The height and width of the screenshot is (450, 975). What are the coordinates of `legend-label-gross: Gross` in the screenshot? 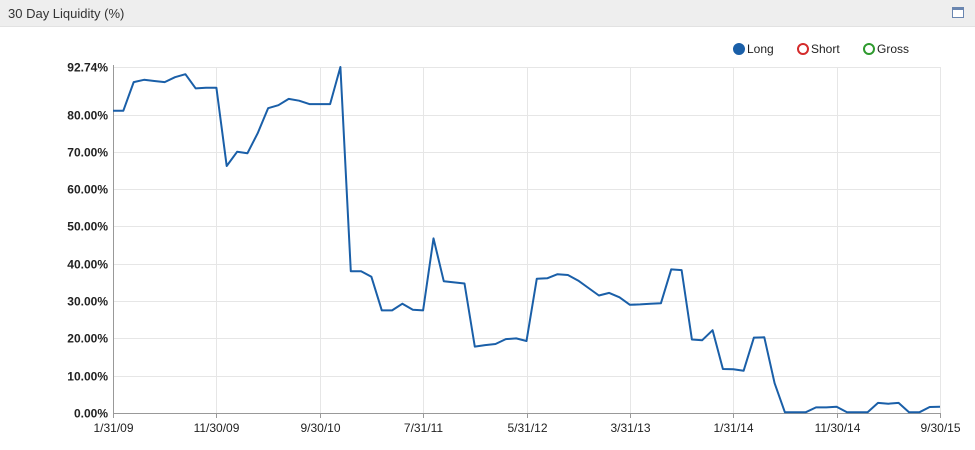 It's located at (893, 49).